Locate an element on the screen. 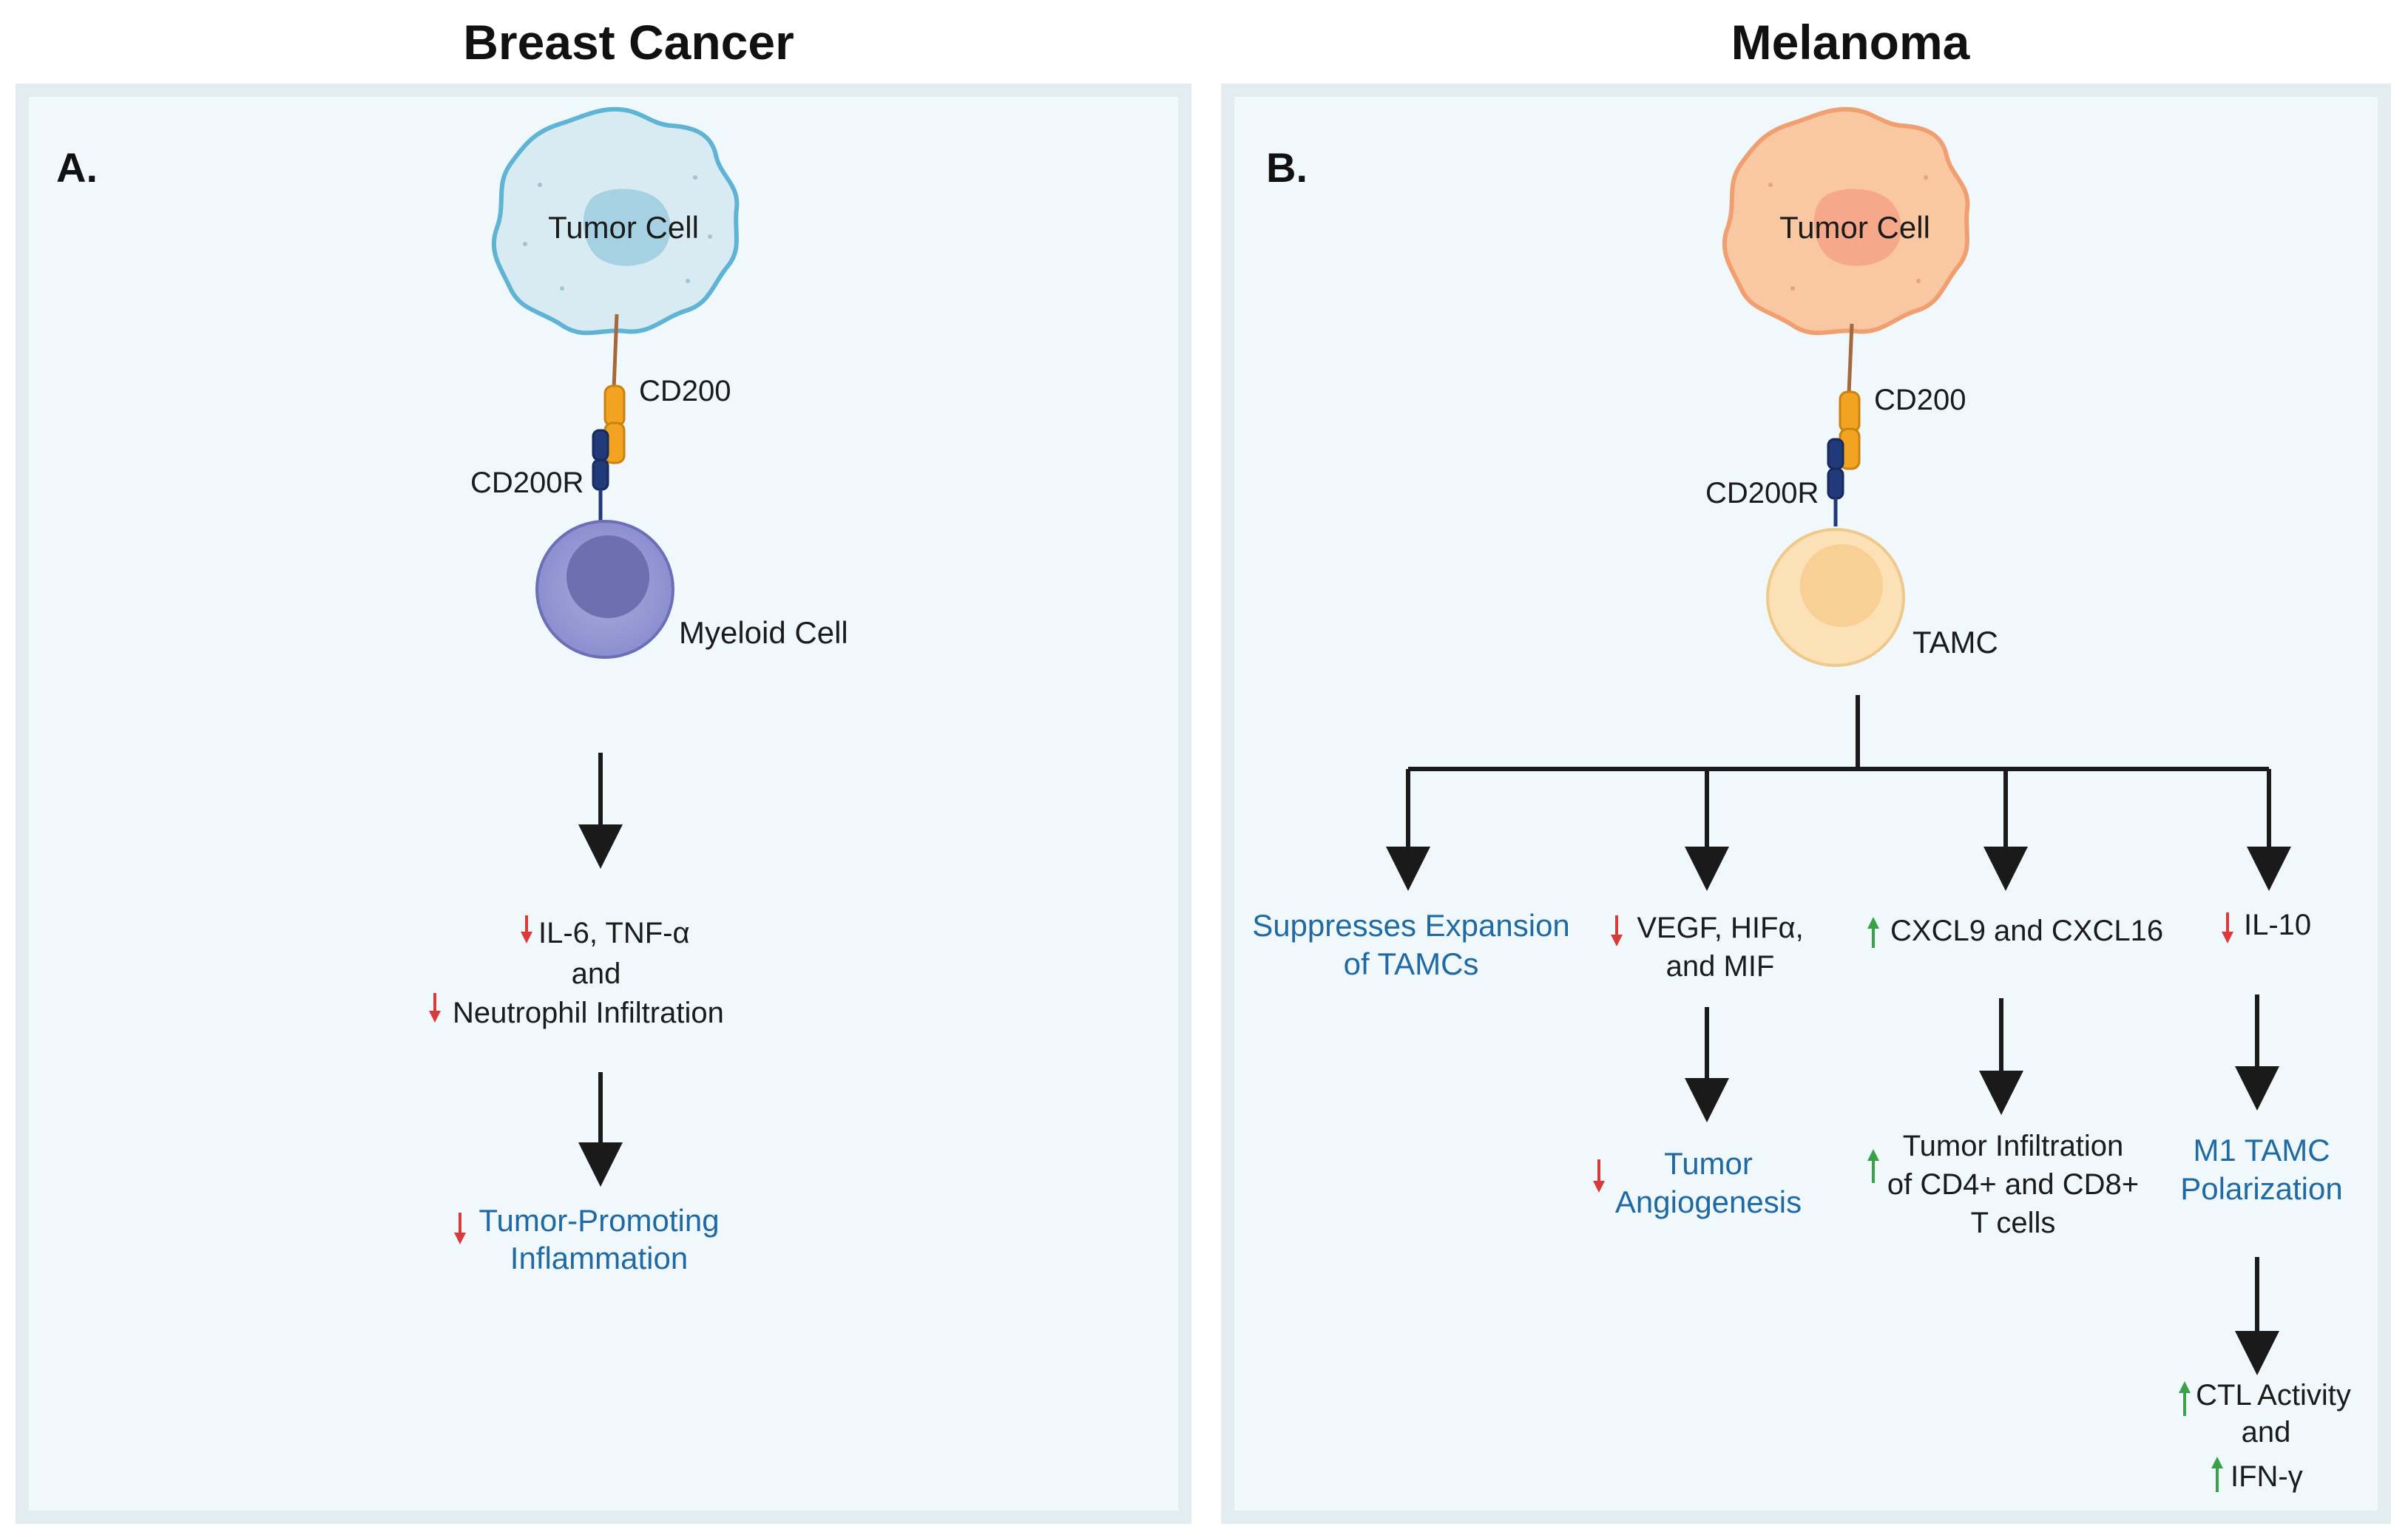  cd200r-receptor-icon-b is located at coordinates (1835, 482).